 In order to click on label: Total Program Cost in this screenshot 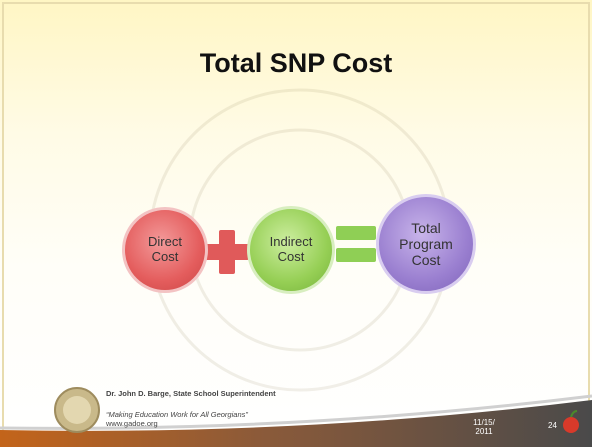, I will do `click(426, 244)`.